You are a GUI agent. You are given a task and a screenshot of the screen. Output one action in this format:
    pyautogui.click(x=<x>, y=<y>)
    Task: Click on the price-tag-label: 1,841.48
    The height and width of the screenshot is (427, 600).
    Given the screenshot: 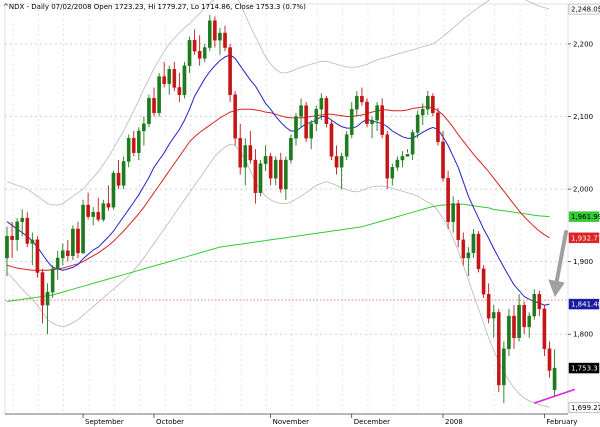 What is the action you would take?
    pyautogui.click(x=585, y=305)
    